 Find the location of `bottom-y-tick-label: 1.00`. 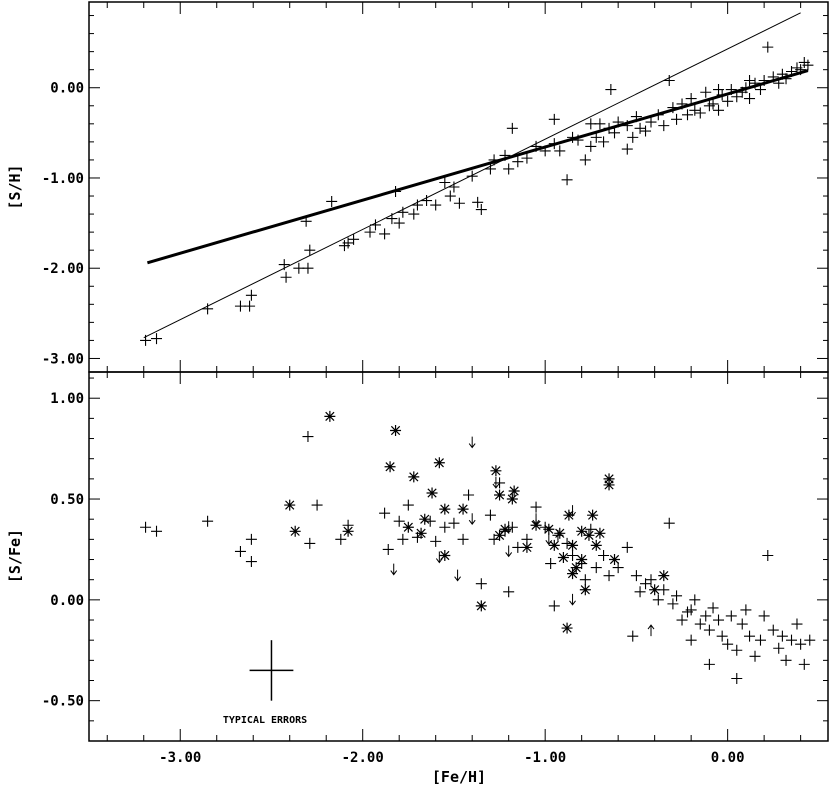

bottom-y-tick-label: 1.00 is located at coordinates (67, 399).